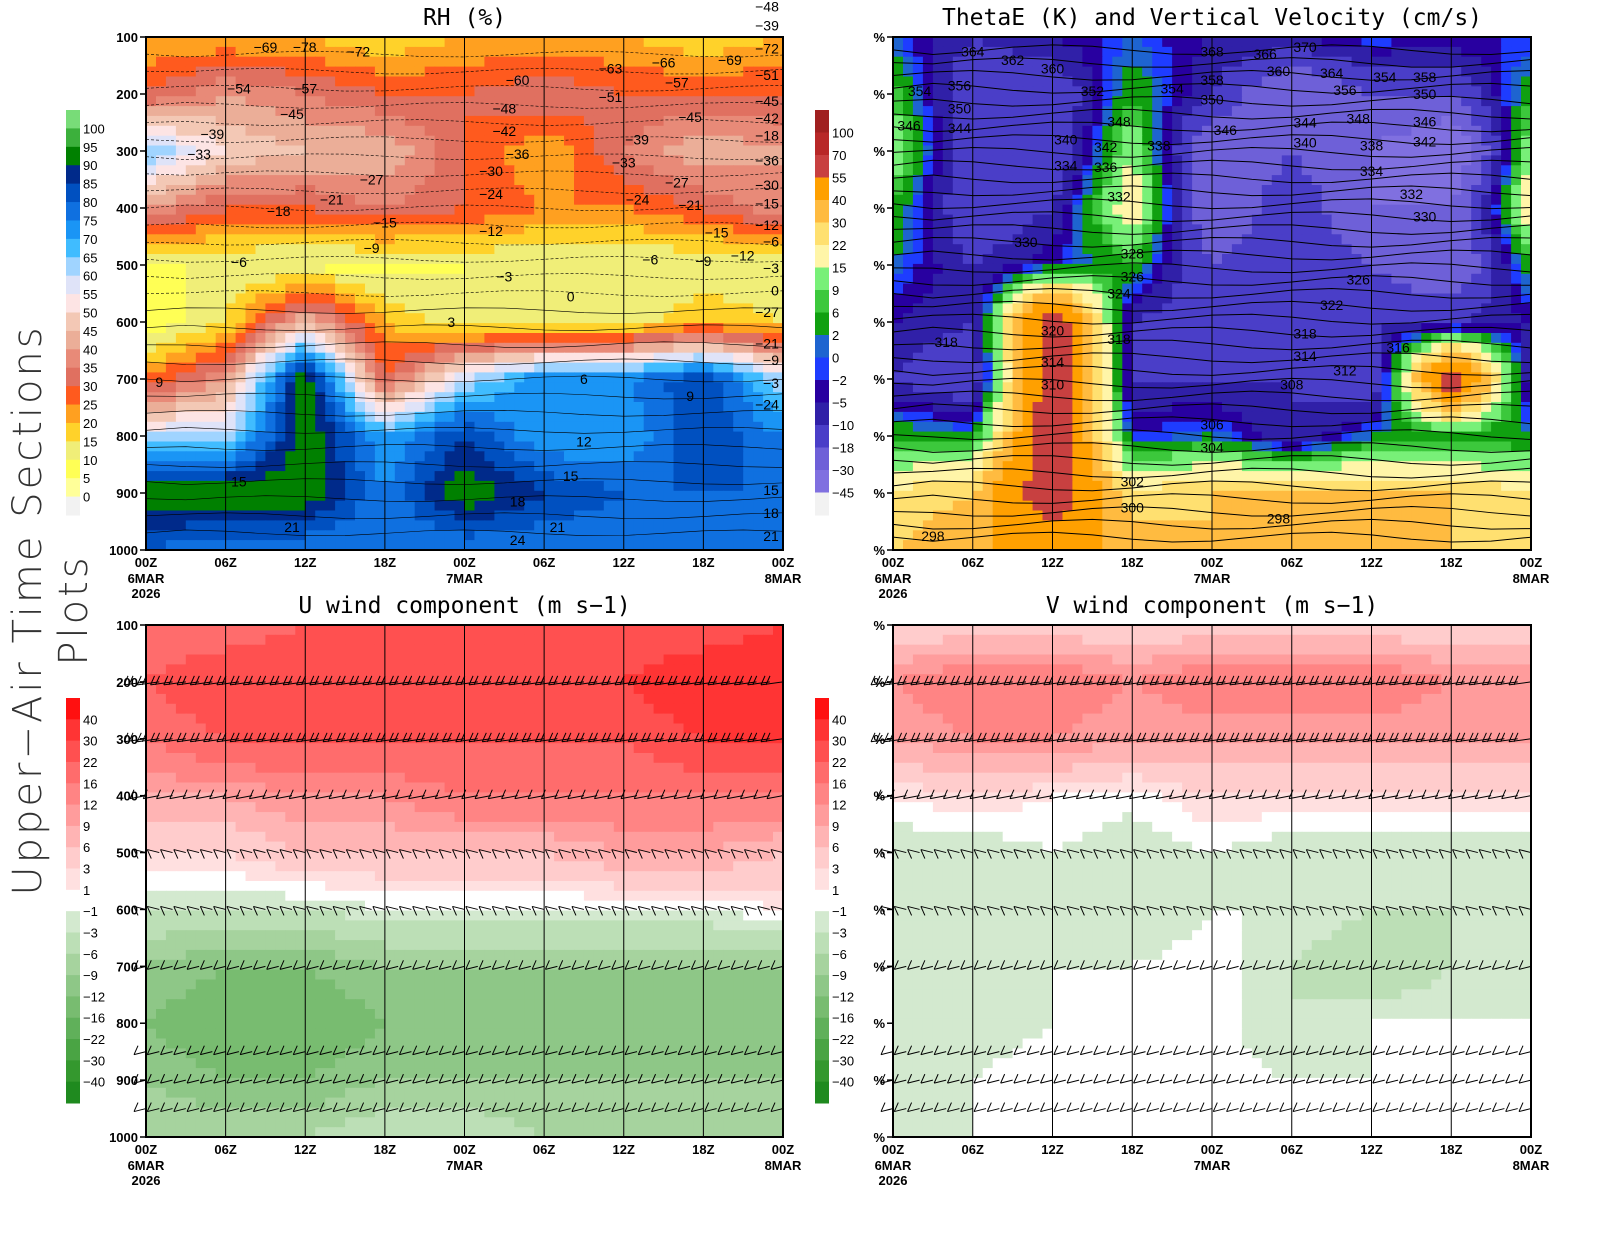 The height and width of the screenshot is (1236, 1600). What do you see at coordinates (730, 60) in the screenshot?
I see `contour-label: −69` at bounding box center [730, 60].